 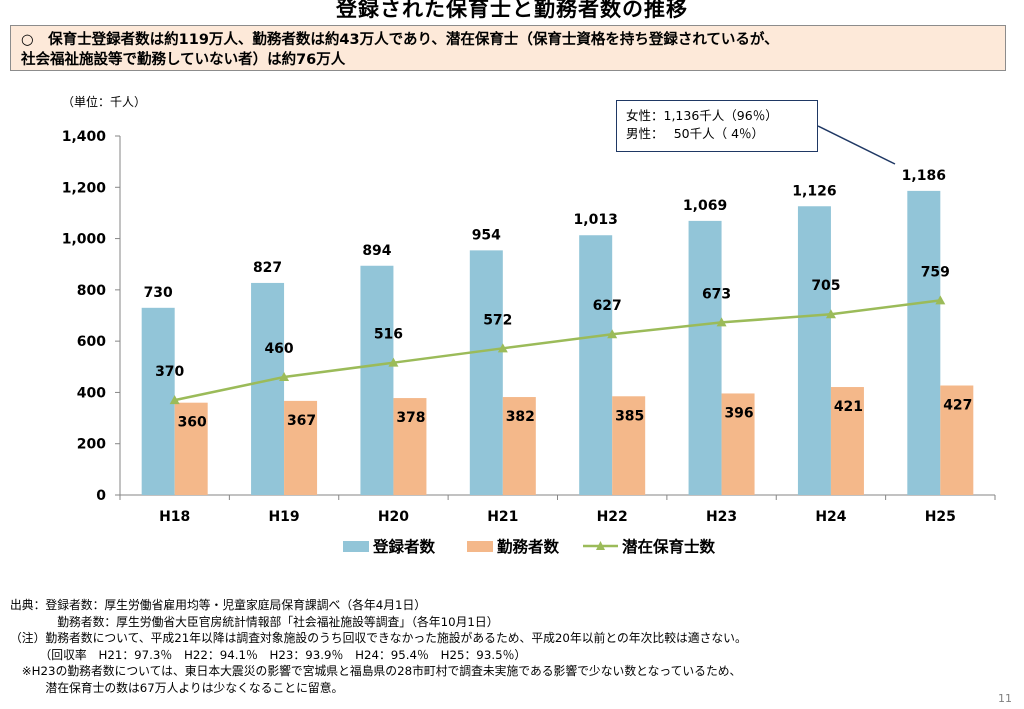 What do you see at coordinates (669, 546) in the screenshot?
I see `legend-label-latent: 潜在保育士数` at bounding box center [669, 546].